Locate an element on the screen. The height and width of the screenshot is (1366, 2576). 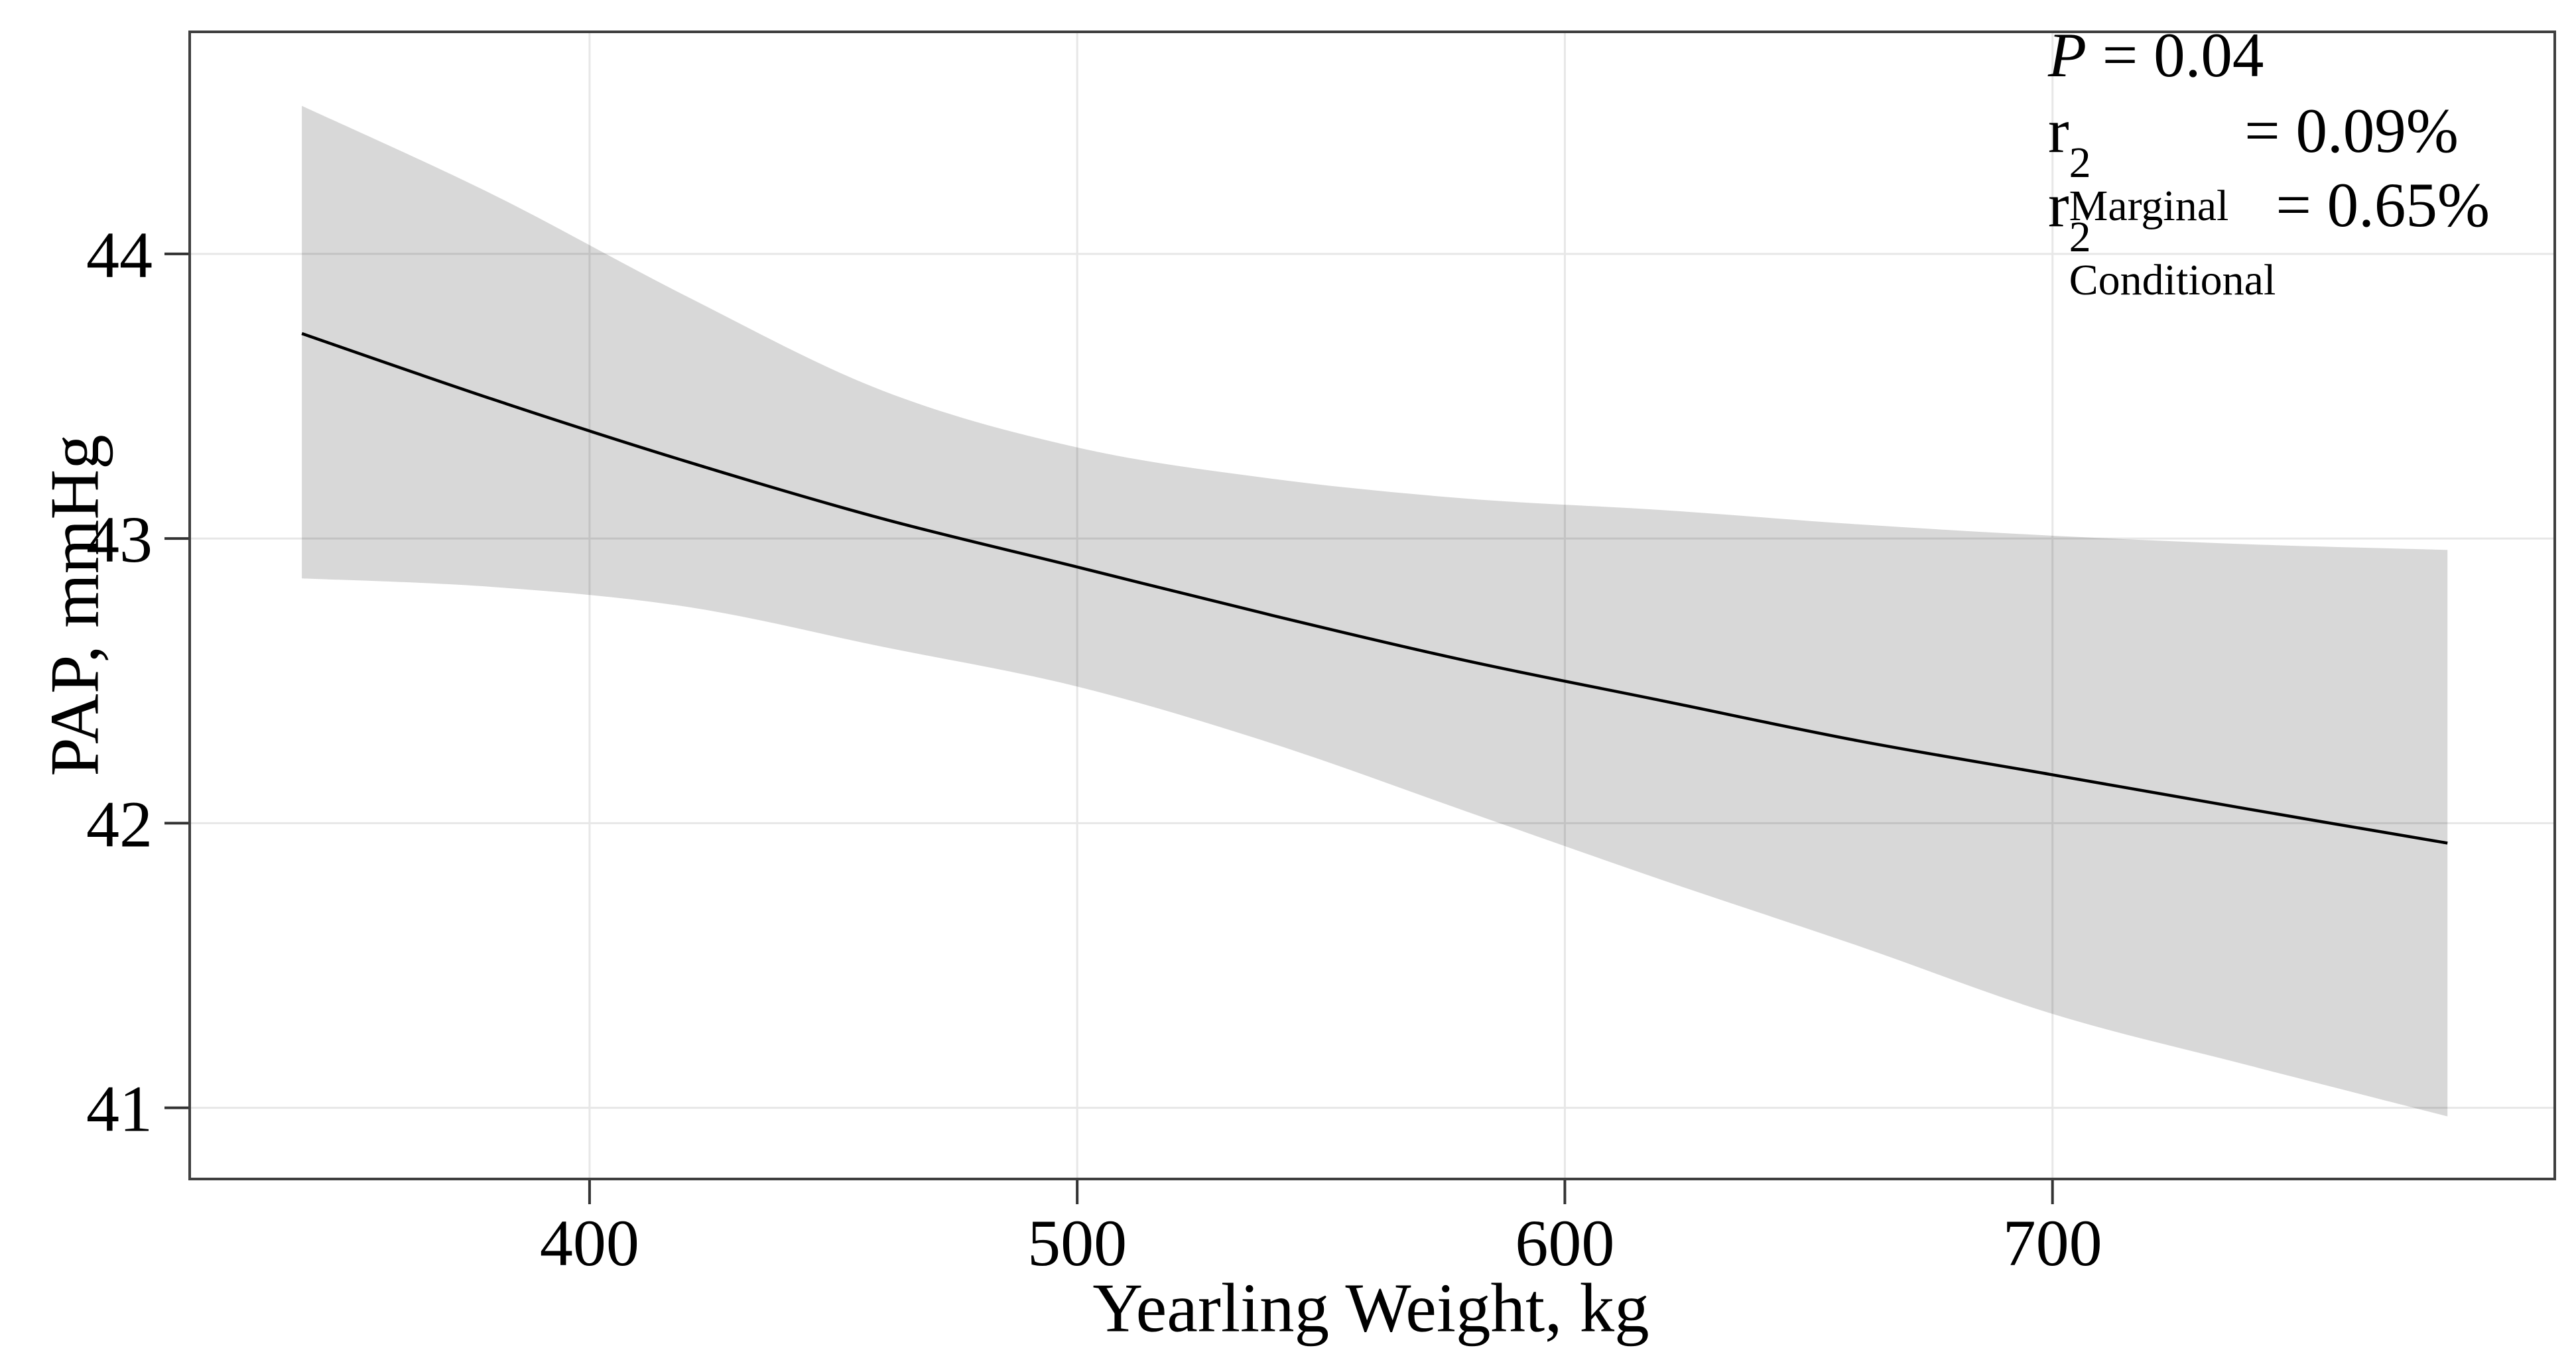
y-tick-label: 41 is located at coordinates (120, 1109).